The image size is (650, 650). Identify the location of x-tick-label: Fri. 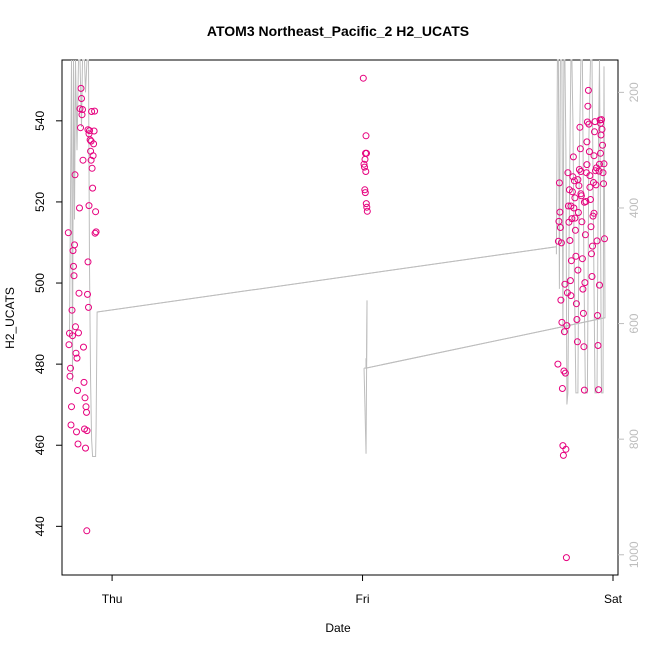
(363, 599).